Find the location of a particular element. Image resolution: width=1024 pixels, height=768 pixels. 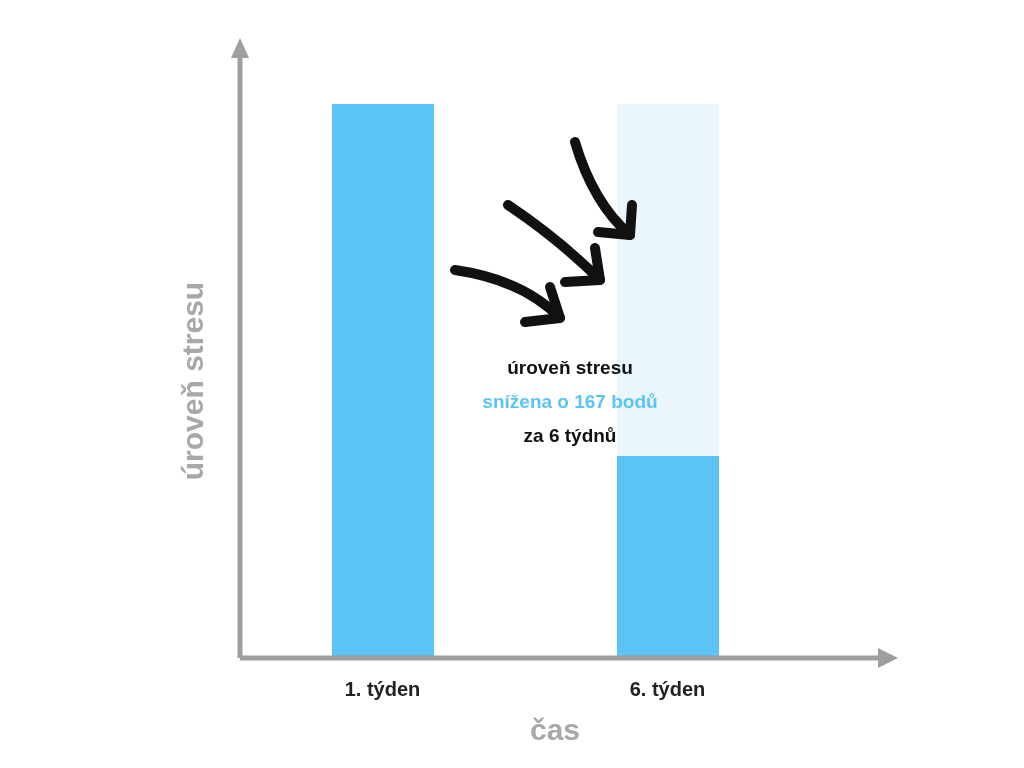

annotation: snížena o 167 bodů is located at coordinates (570, 401).